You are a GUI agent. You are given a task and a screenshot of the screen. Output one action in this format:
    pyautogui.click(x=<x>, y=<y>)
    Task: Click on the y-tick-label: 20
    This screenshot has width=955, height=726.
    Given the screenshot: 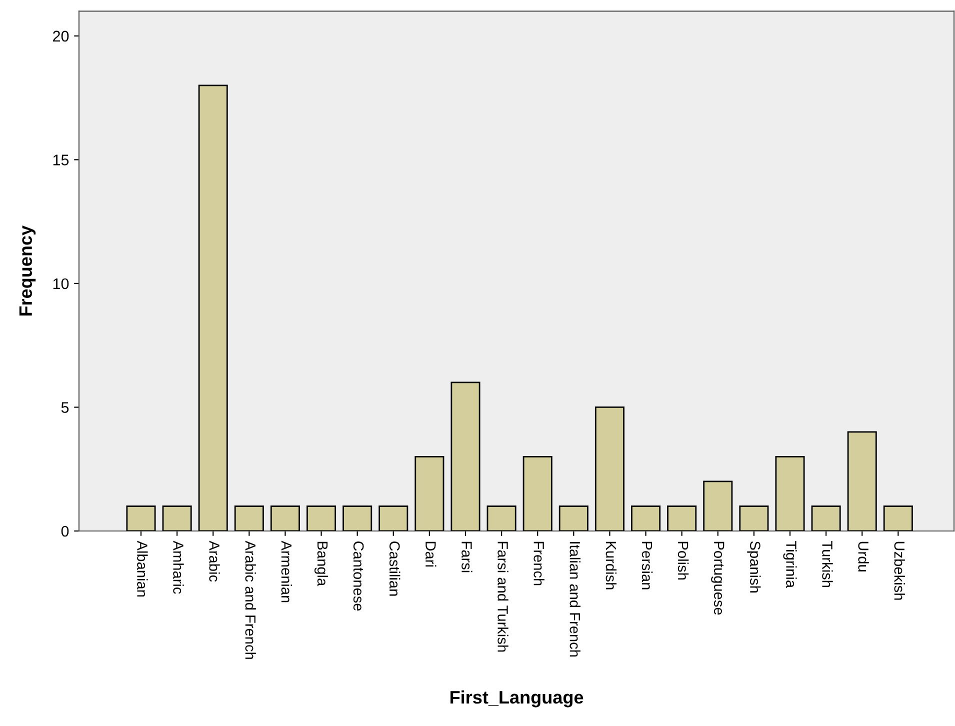 What is the action you would take?
    pyautogui.click(x=61, y=36)
    